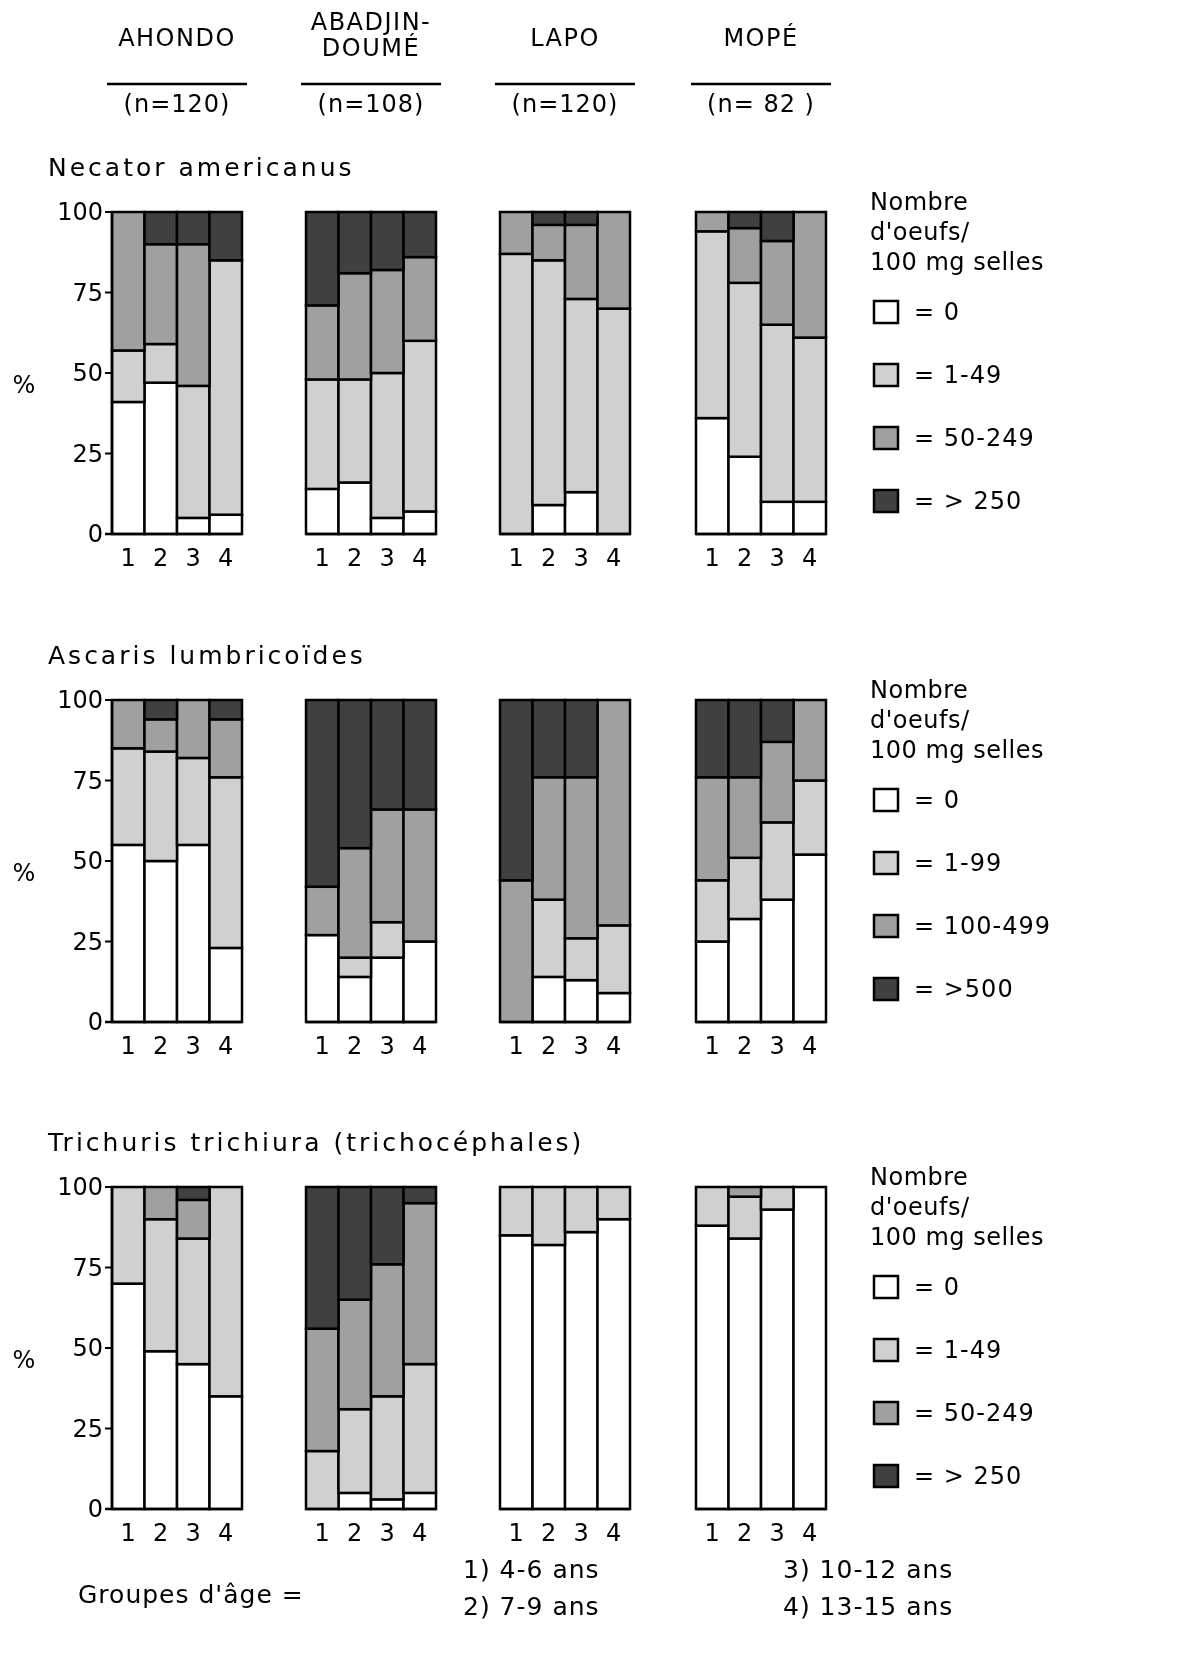  I want to click on chart-subtitle: (n= 82 ), so click(761, 104).